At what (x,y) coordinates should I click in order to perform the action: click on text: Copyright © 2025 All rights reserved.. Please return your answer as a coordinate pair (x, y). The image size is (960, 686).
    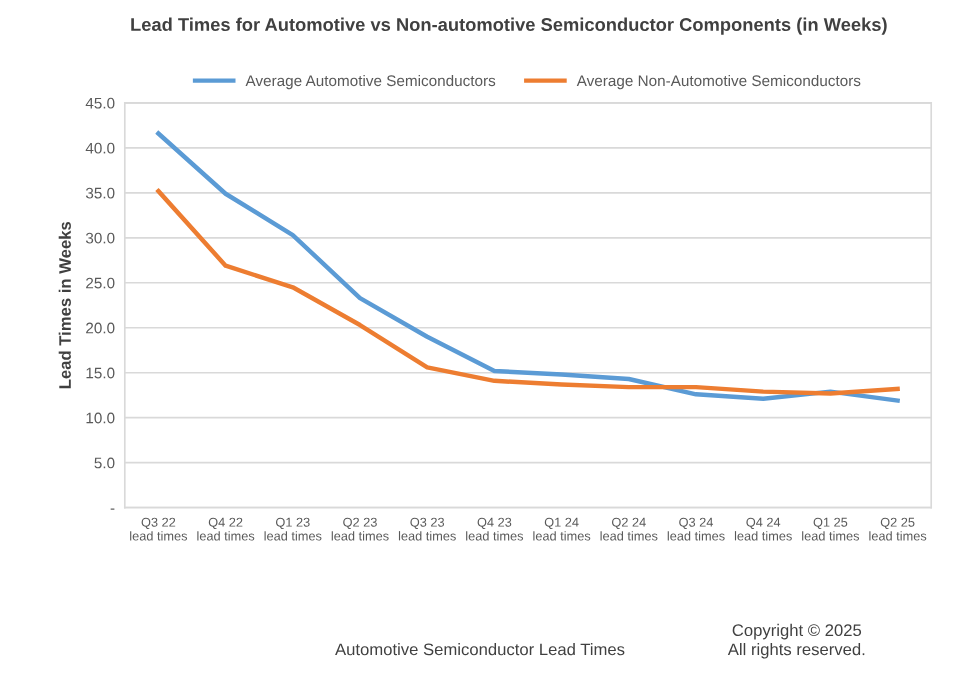
    Looking at the image, I should click on (796, 641).